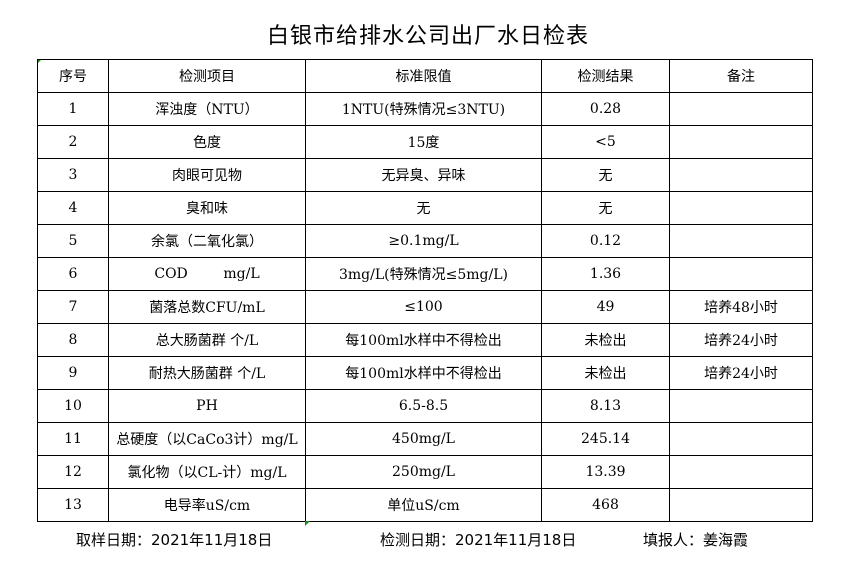 Image resolution: width=856 pixels, height=575 pixels. Describe the element at coordinates (605, 109) in the screenshot. I see `cell-result: 0.28` at that location.